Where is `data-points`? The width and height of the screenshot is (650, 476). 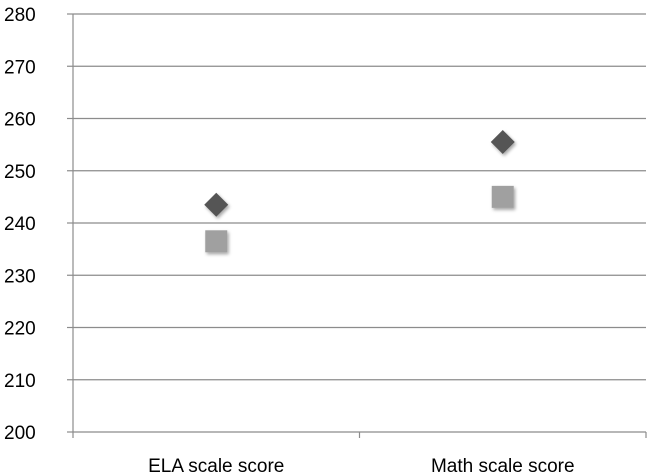
data-points is located at coordinates (359, 191).